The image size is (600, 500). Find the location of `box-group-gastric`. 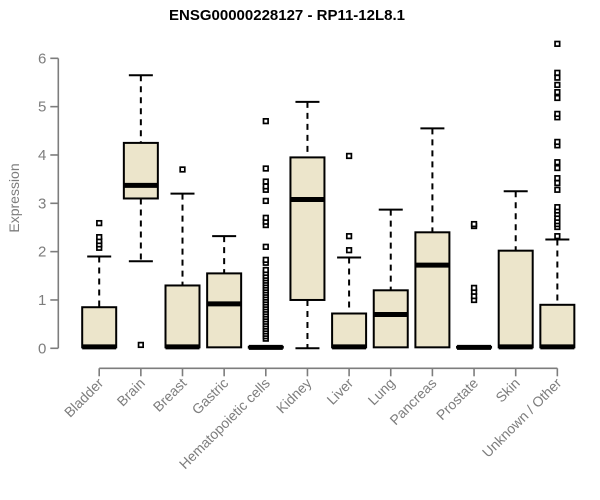

box-group-gastric is located at coordinates (224, 292).